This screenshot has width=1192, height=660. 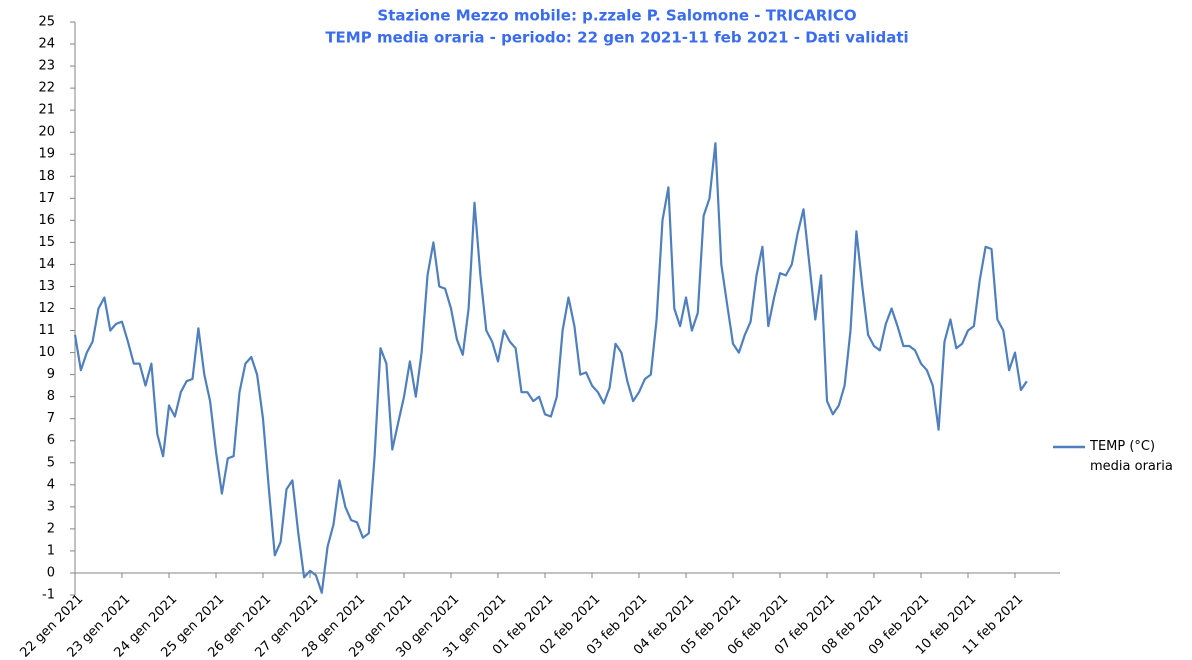 What do you see at coordinates (46, 220) in the screenshot?
I see `y-tick-label: 16` at bounding box center [46, 220].